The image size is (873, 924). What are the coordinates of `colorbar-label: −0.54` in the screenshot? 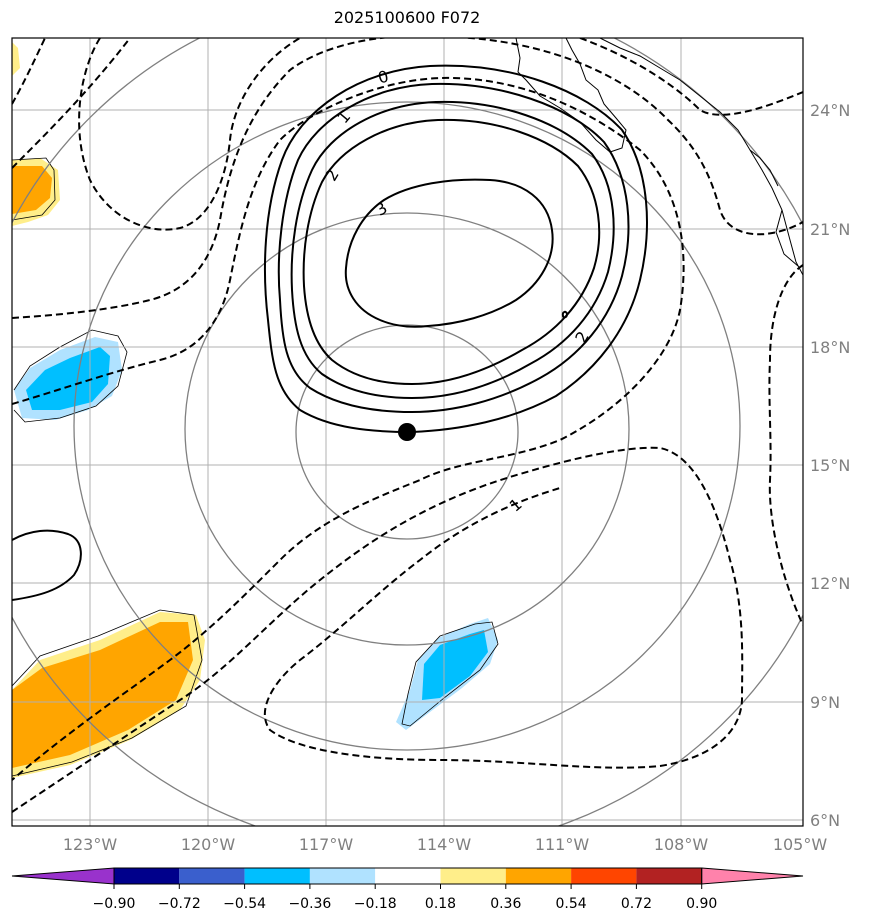 It's located at (244, 904).